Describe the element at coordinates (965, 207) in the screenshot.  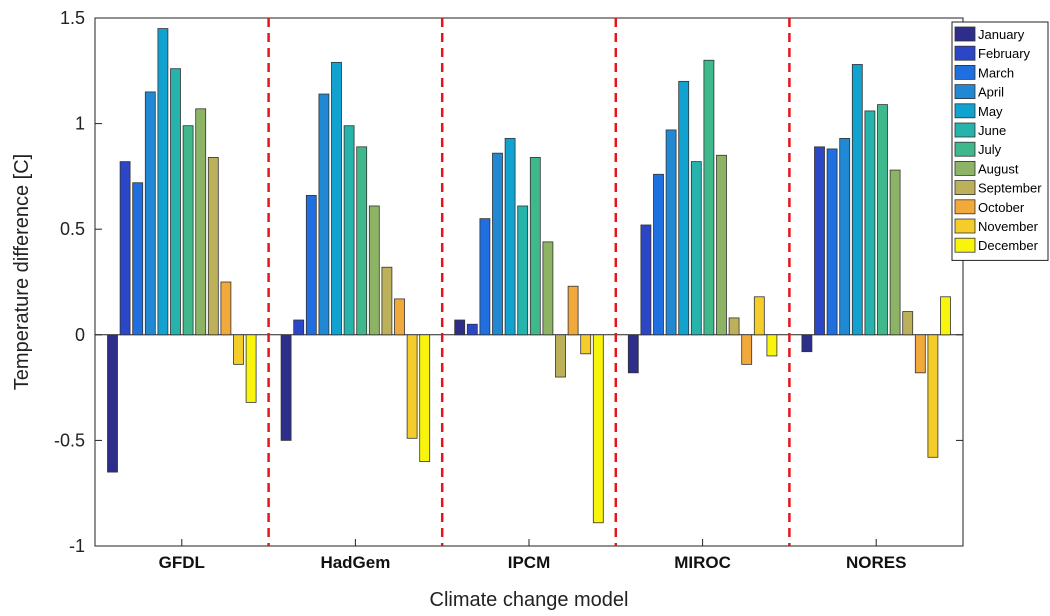
I see `legend-swatch-october` at that location.